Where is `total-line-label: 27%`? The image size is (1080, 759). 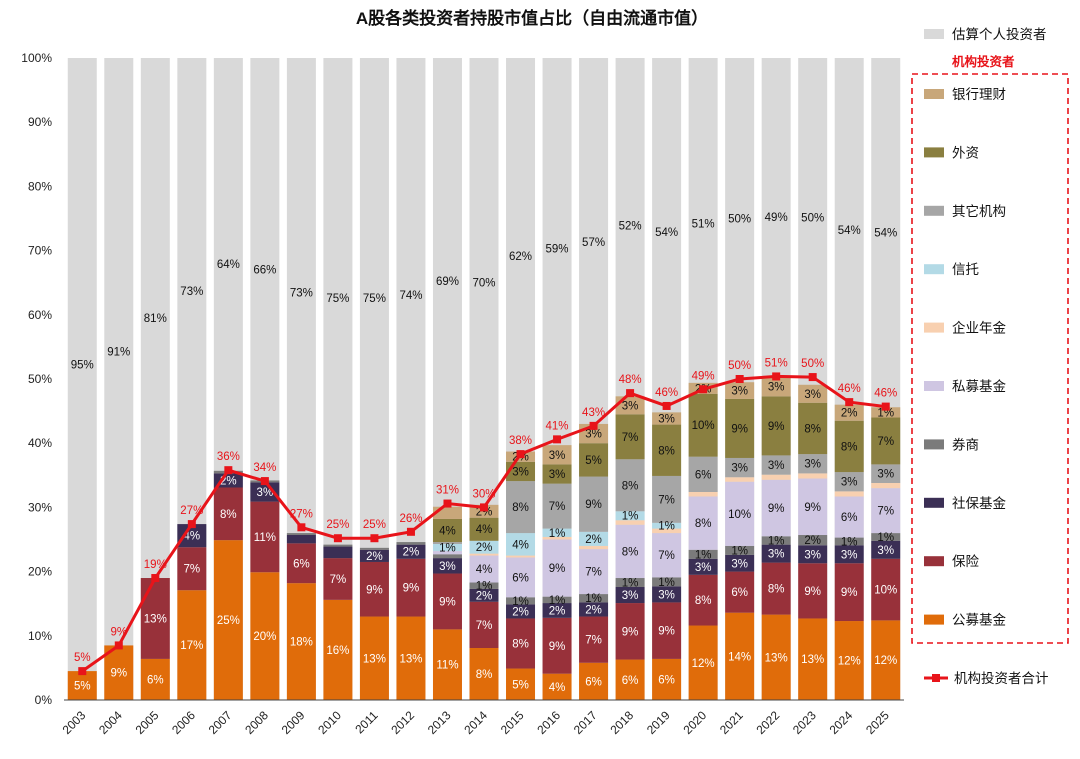 total-line-label: 27% is located at coordinates (301, 514).